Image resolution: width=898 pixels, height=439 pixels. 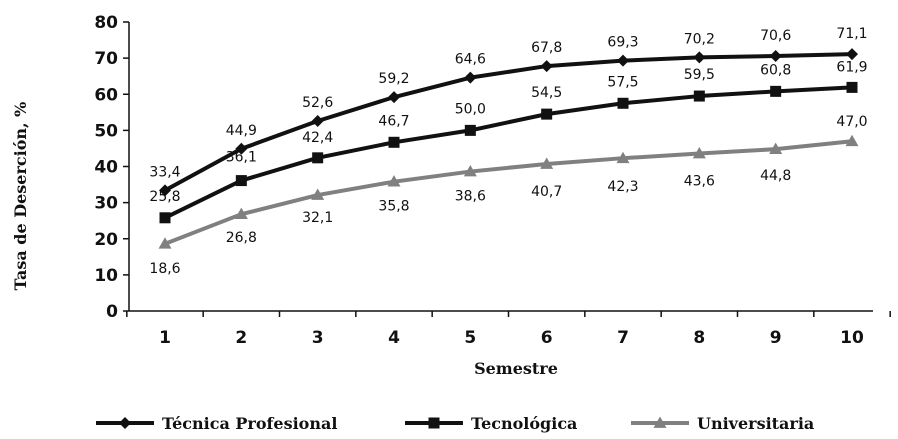 I want to click on y-tick-label: 70, so click(x=106, y=59).